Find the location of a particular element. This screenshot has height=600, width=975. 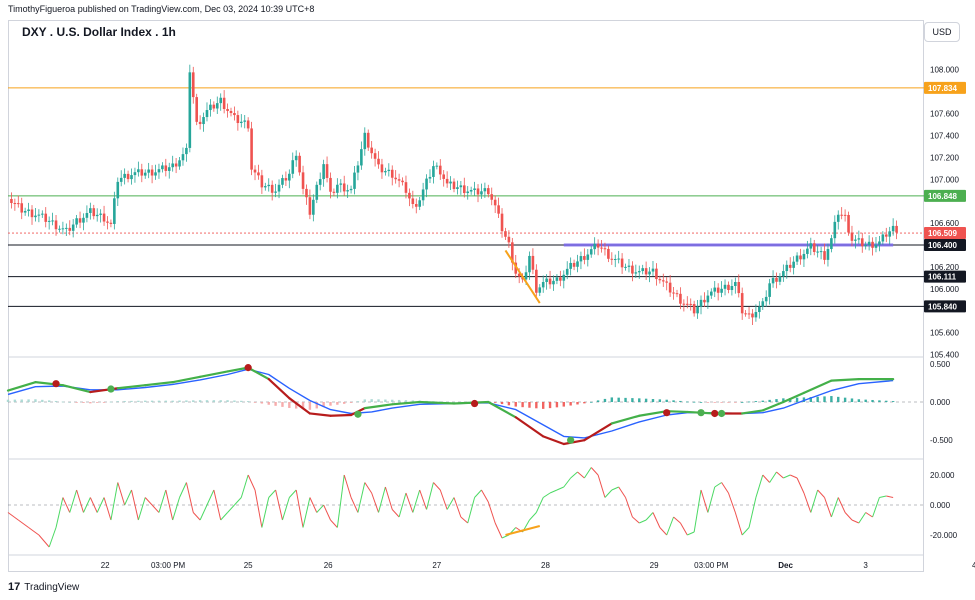

price-axis-tick: 107.600 is located at coordinates (944, 114).